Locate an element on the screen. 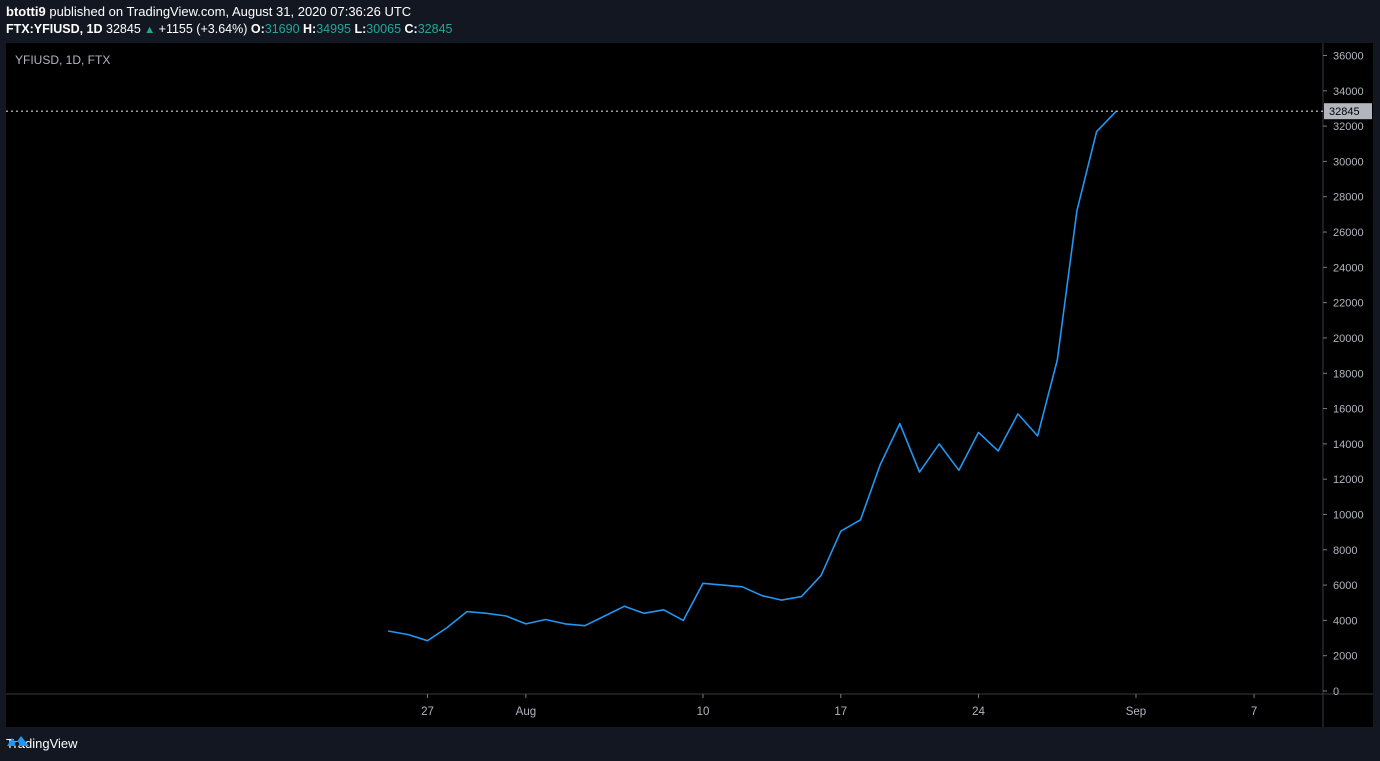  tradingview-brand: TradingView is located at coordinates (42, 743).